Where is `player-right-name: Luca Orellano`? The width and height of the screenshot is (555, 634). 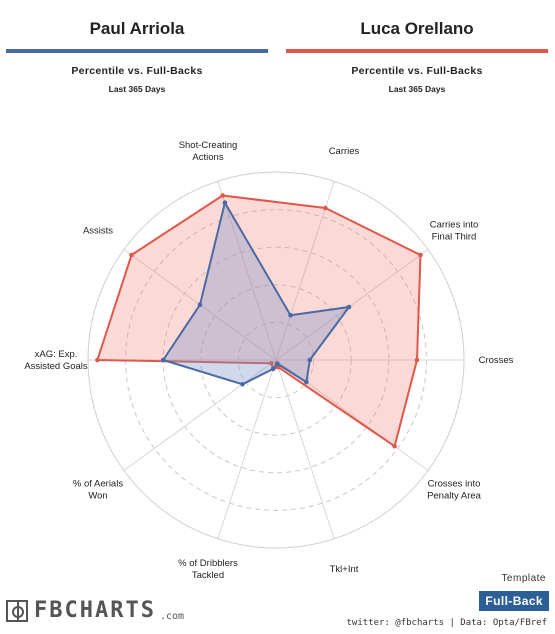 player-right-name: Luca Orellano is located at coordinates (417, 28).